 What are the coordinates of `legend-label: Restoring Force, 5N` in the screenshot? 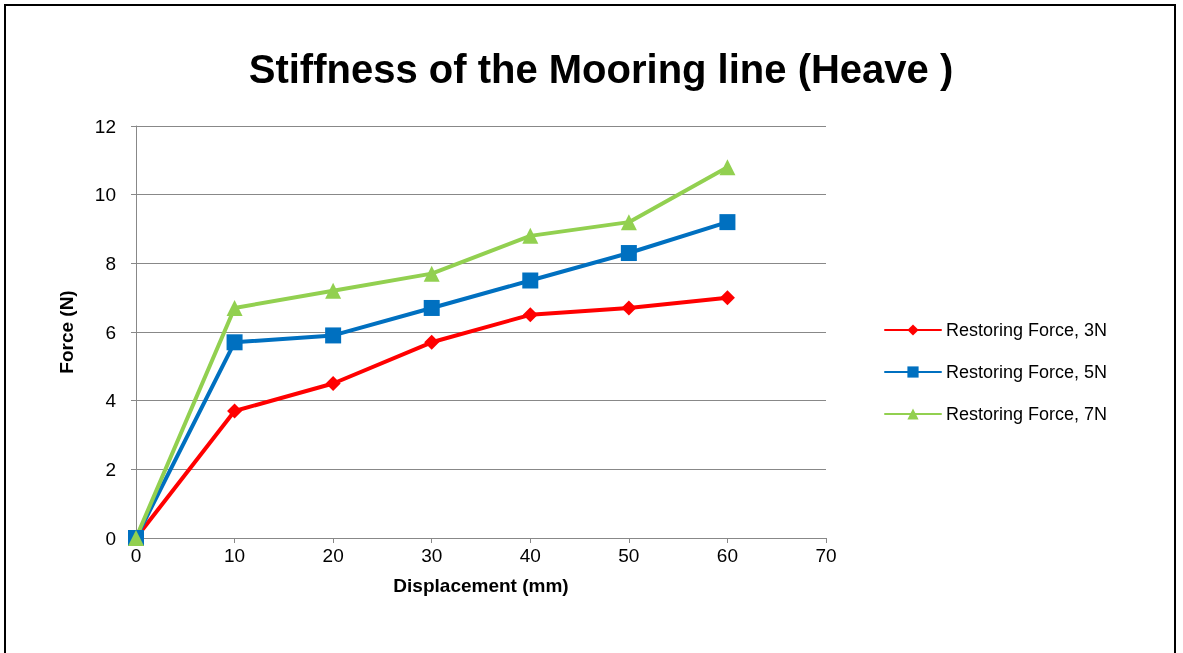 It's located at (1027, 372).